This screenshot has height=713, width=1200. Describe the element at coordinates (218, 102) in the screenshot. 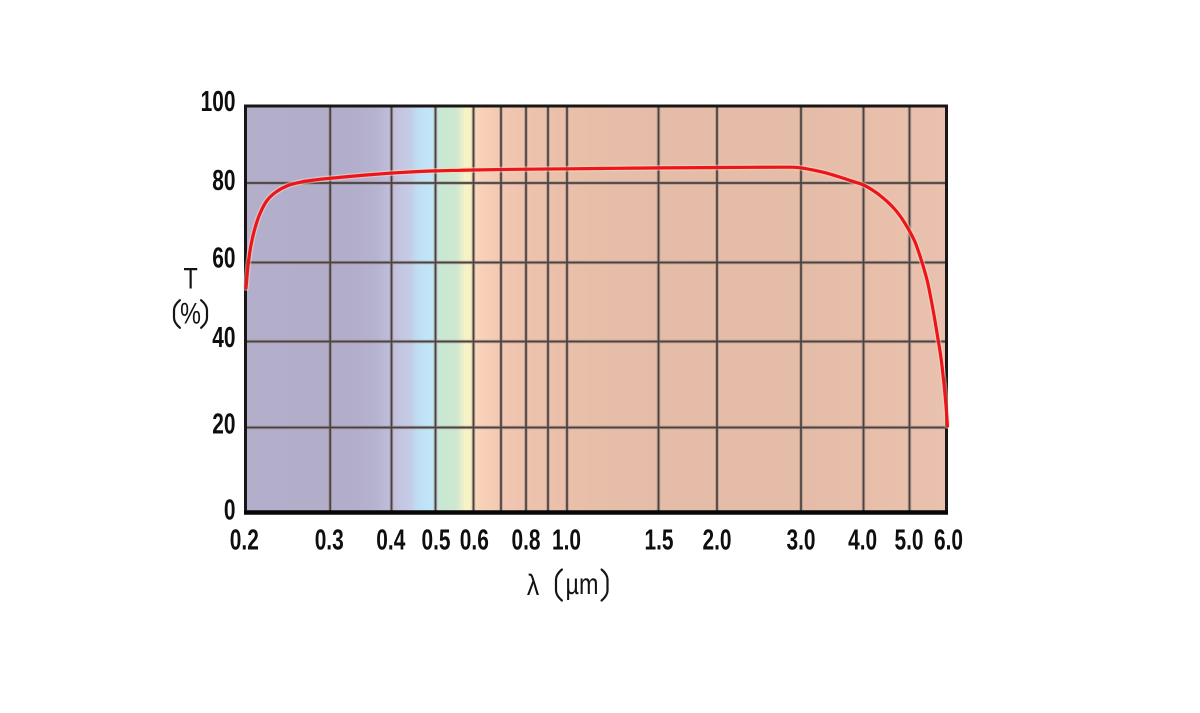

I see `svg-text: 100` at that location.